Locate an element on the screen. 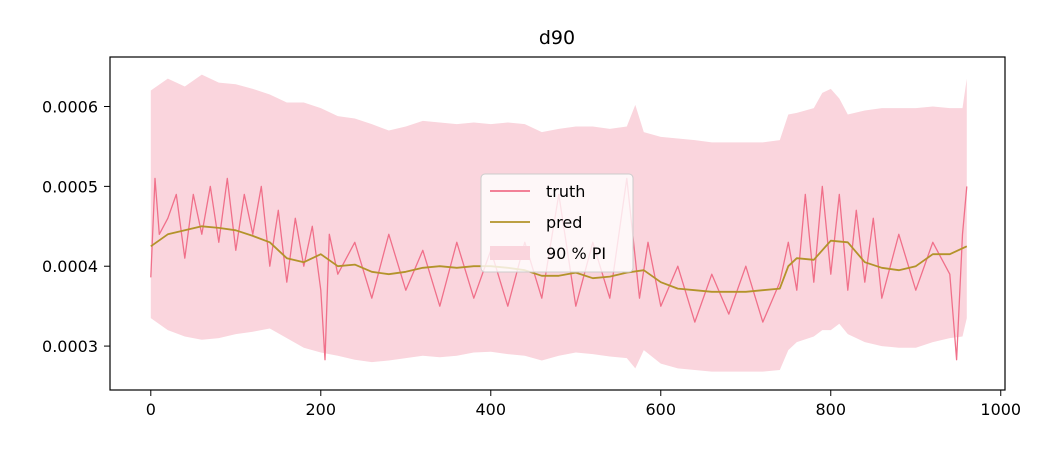 This screenshot has width=1050, height=450. series-line-pred is located at coordinates (559, 259).